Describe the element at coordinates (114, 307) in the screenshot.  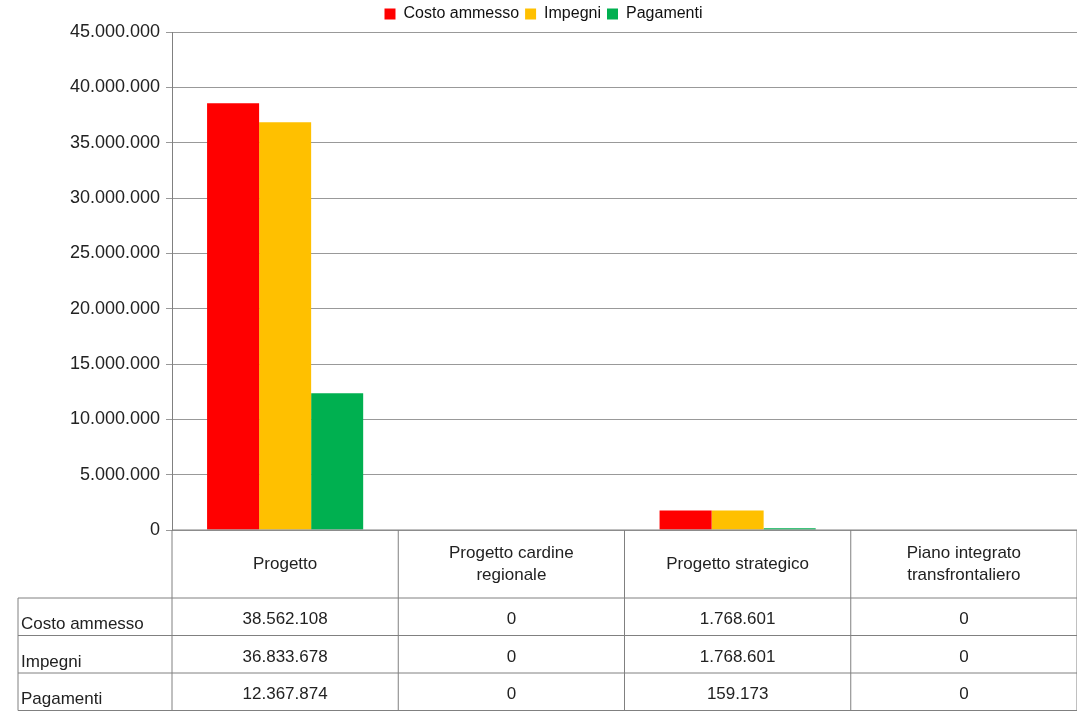
I see `y-tick-label: 20.000.000` at that location.